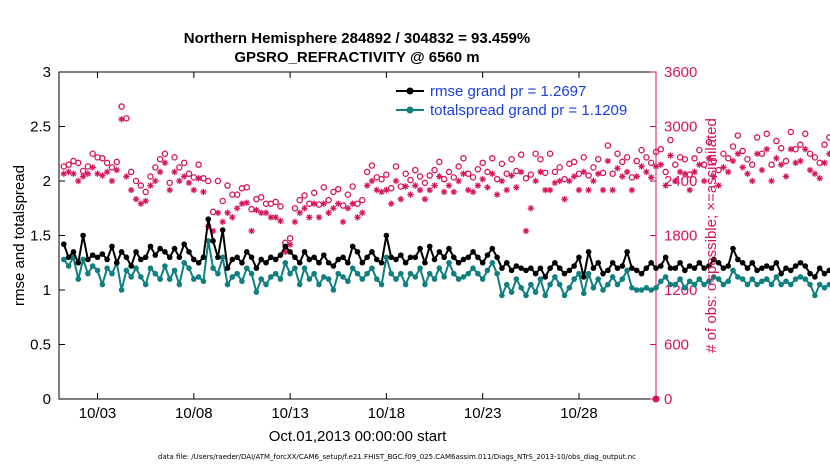 The image size is (830, 470). Describe the element at coordinates (656, 399) in the screenshot. I see `obs-endpoint-marker` at that location.